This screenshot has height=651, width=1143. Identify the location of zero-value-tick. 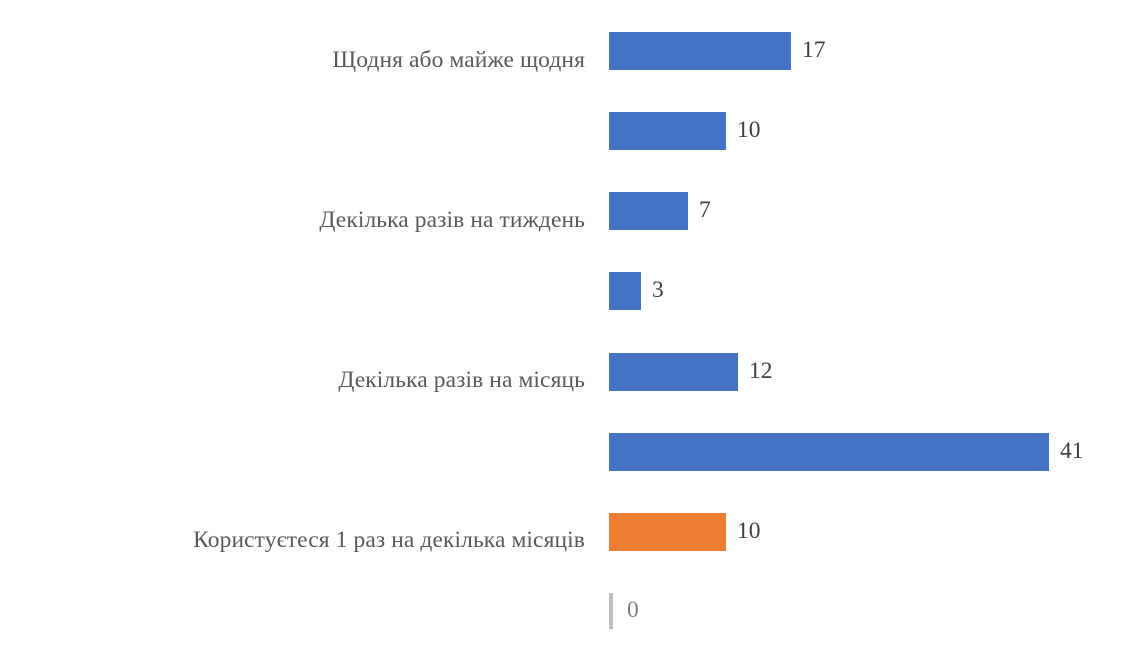
(611, 611).